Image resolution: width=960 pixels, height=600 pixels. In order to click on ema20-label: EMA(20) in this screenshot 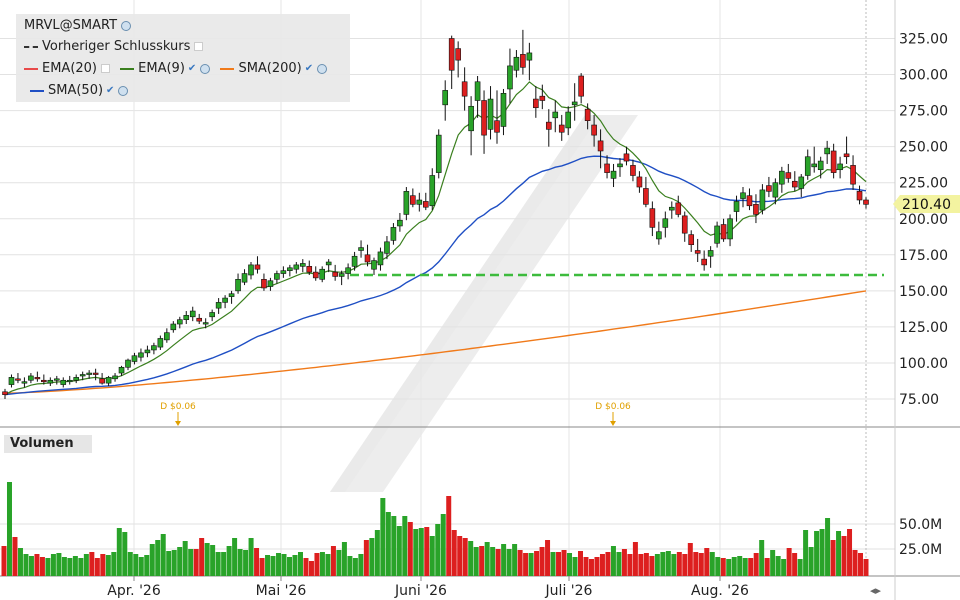, I will do `click(70, 68)`.